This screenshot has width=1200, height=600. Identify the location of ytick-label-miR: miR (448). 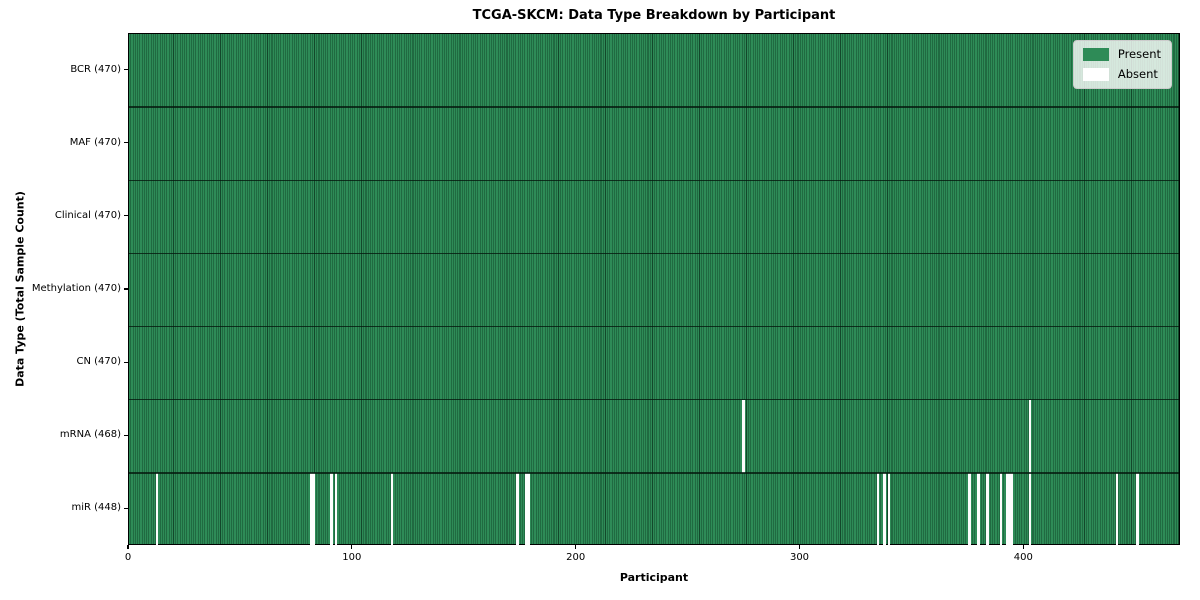
(96, 508).